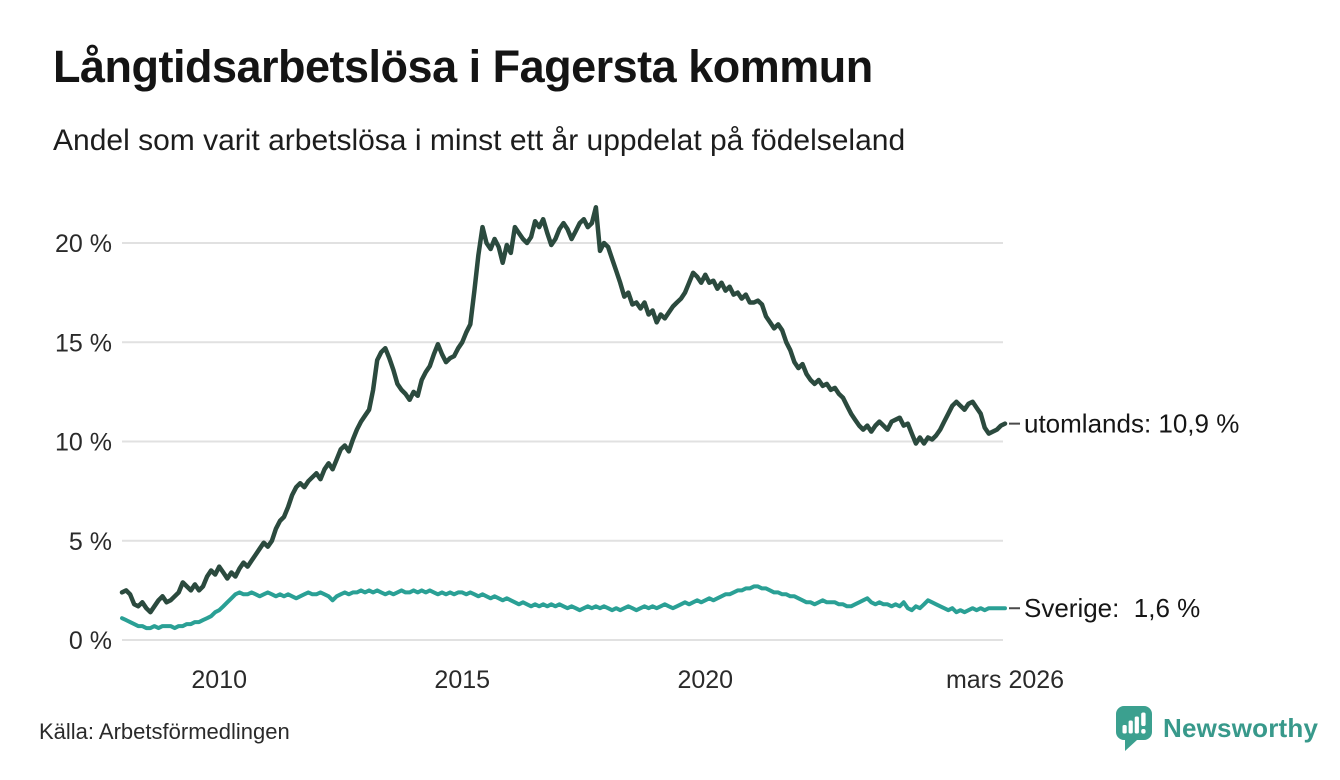 This screenshot has width=1340, height=780. I want to click on x-axis-tick-label: 2020, so click(705, 680).